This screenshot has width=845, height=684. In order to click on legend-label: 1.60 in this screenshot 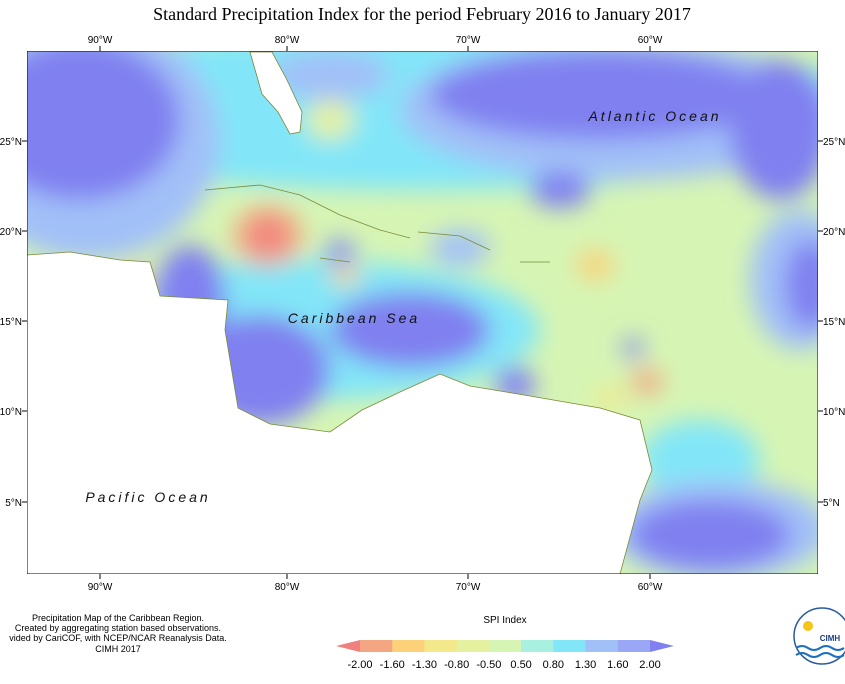, I will do `click(617, 665)`.